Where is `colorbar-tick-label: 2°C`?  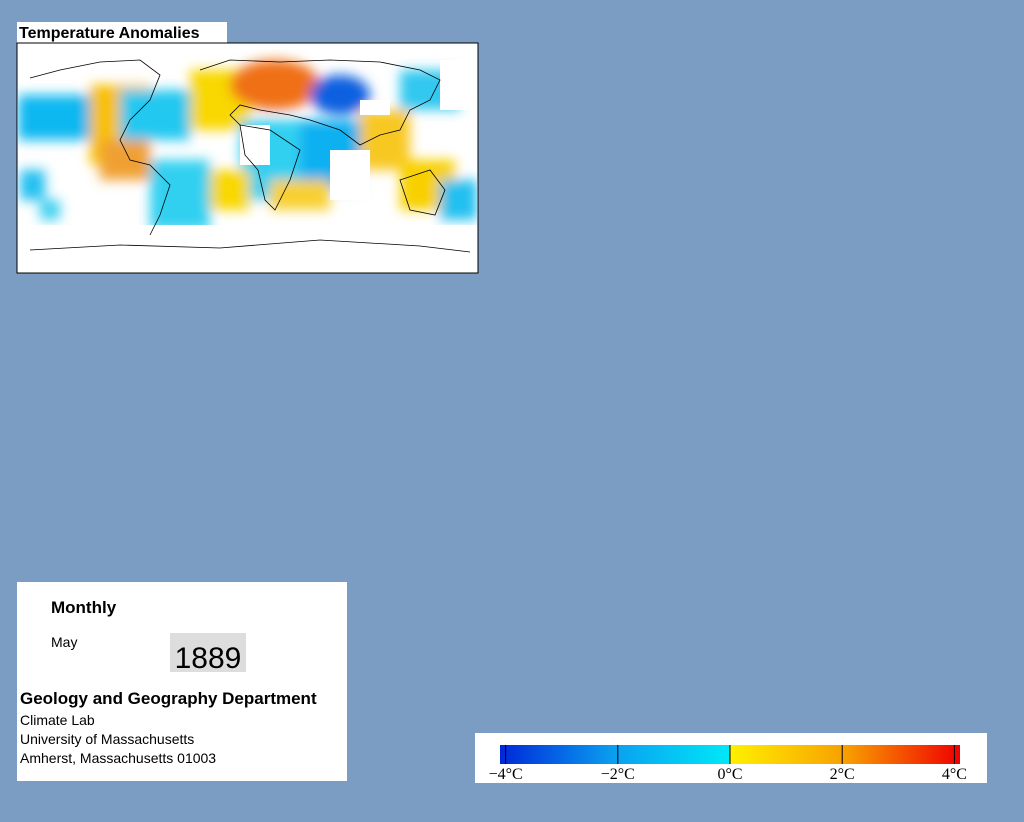
colorbar-tick-label: 2°C is located at coordinates (842, 774).